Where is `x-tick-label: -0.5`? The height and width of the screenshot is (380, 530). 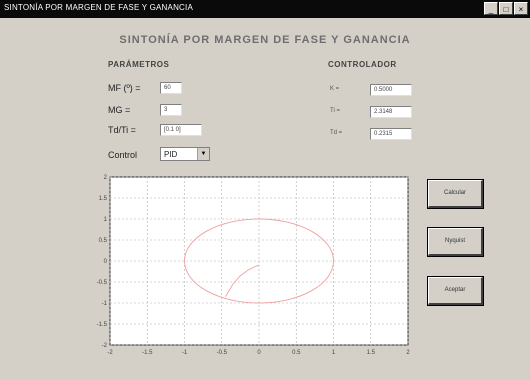 x-tick-label: -0.5 is located at coordinates (222, 353).